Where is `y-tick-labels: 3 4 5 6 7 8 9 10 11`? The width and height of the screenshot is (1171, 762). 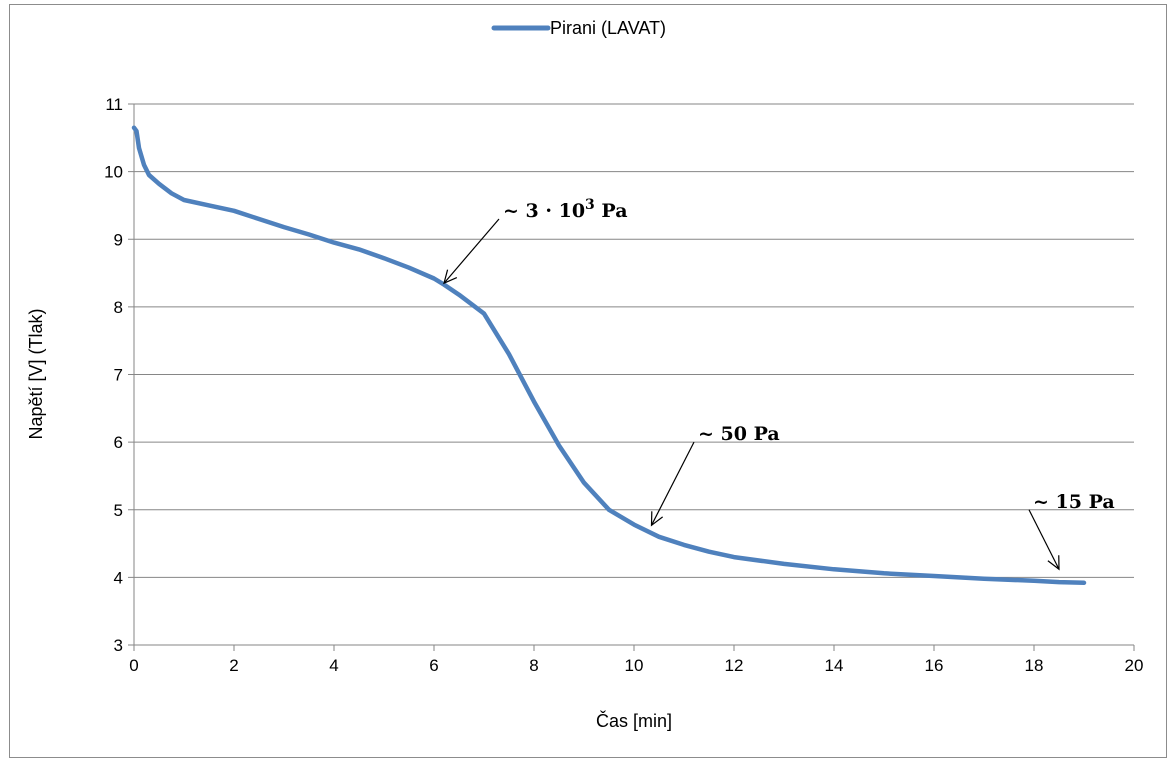
y-tick-labels: 3 4 5 6 7 8 9 10 11 is located at coordinates (113, 375).